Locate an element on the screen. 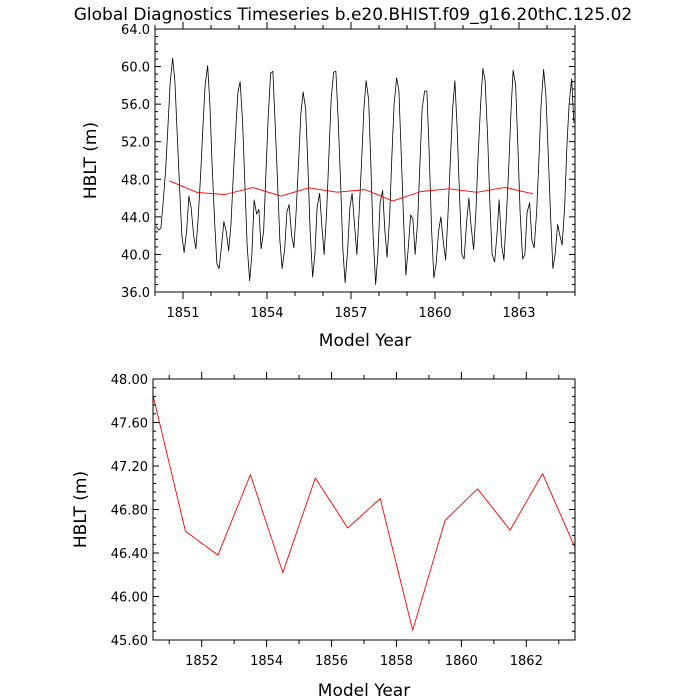 Image resolution: width=700 pixels, height=700 pixels. top-y-tick-label: 56.0 is located at coordinates (135, 105).